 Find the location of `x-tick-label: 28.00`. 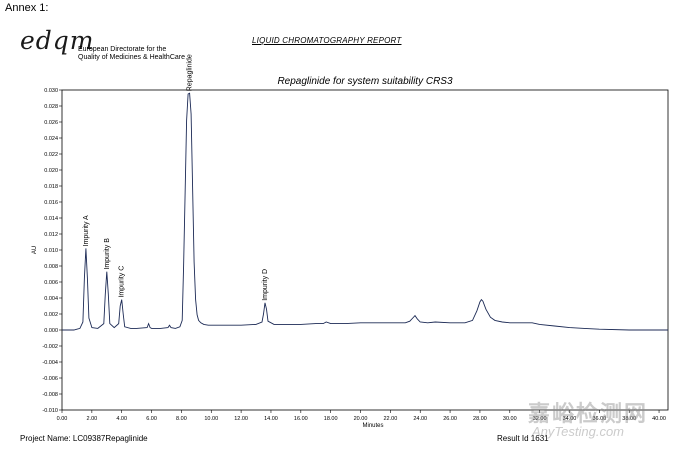

x-tick-label: 28.00 is located at coordinates (480, 419).